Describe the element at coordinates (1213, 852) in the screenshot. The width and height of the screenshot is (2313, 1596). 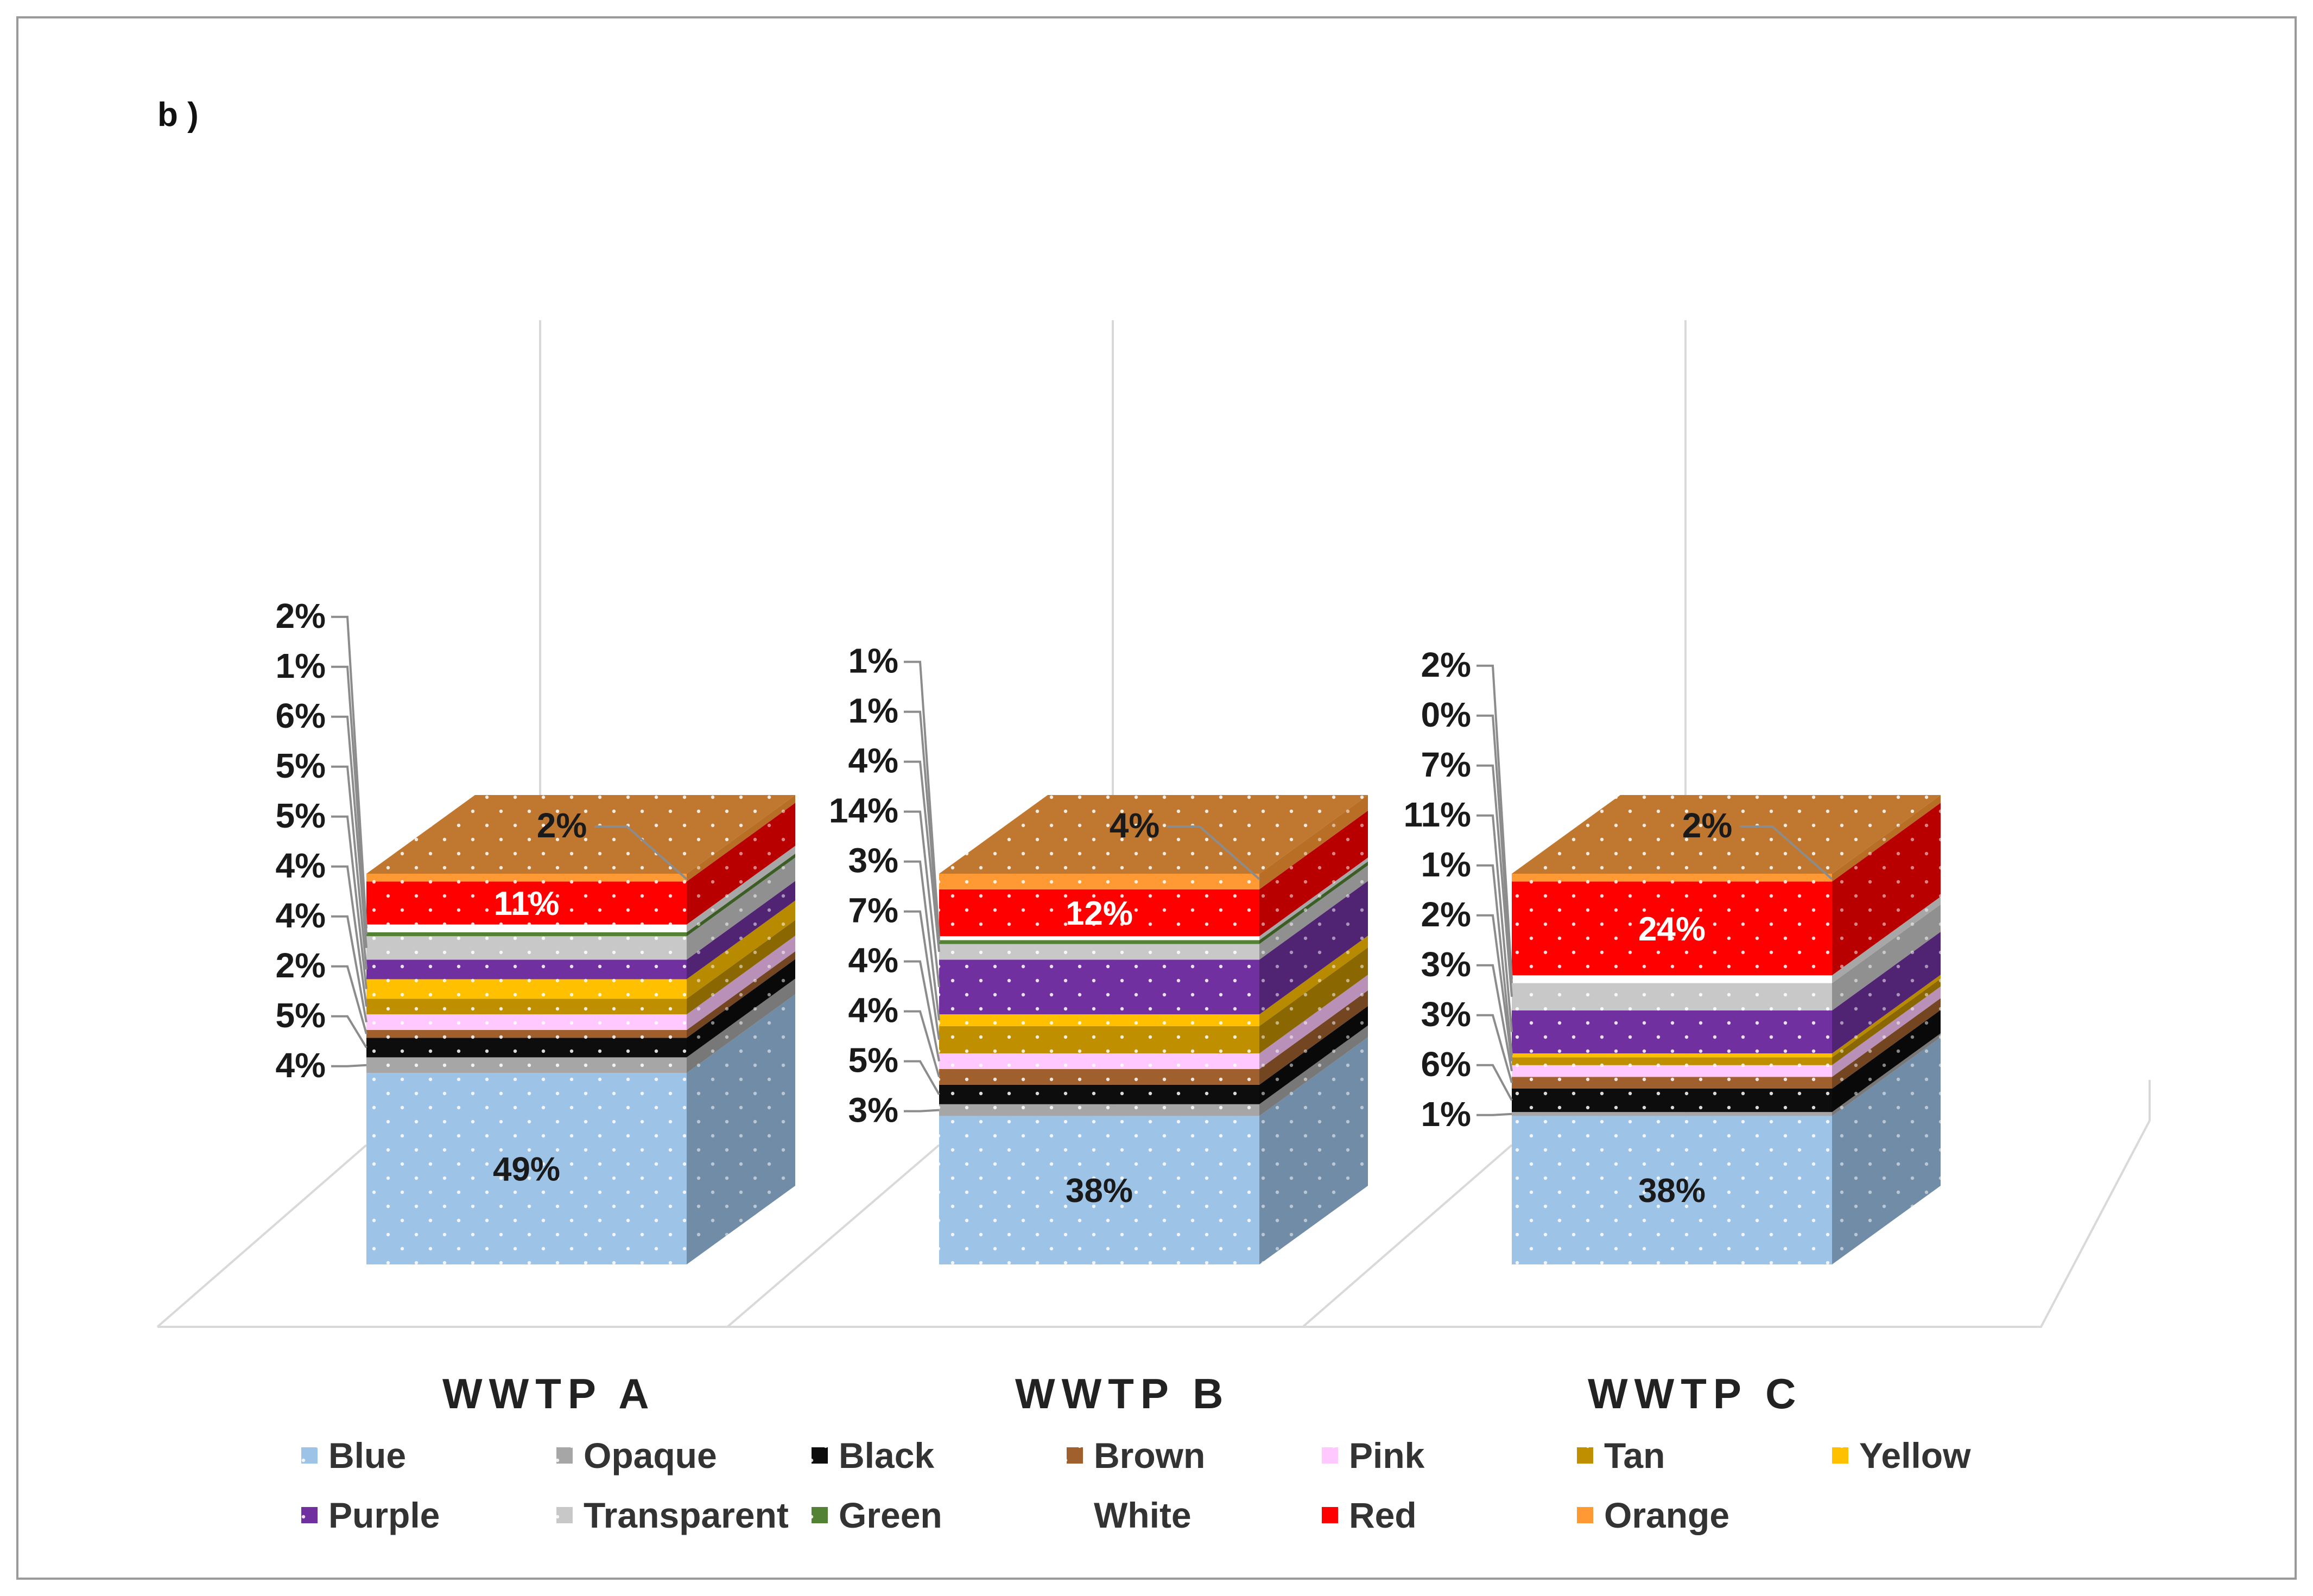
I see `leader-wwtp-b-orange` at that location.